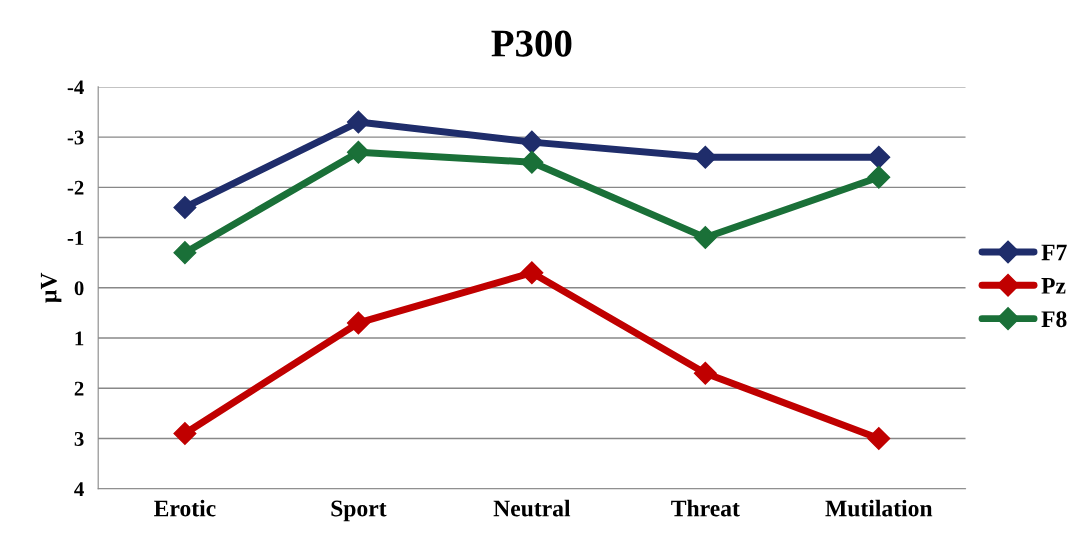 The width and height of the screenshot is (1091, 543). What do you see at coordinates (879, 508) in the screenshot?
I see `x-tick-label: Mutilation` at bounding box center [879, 508].